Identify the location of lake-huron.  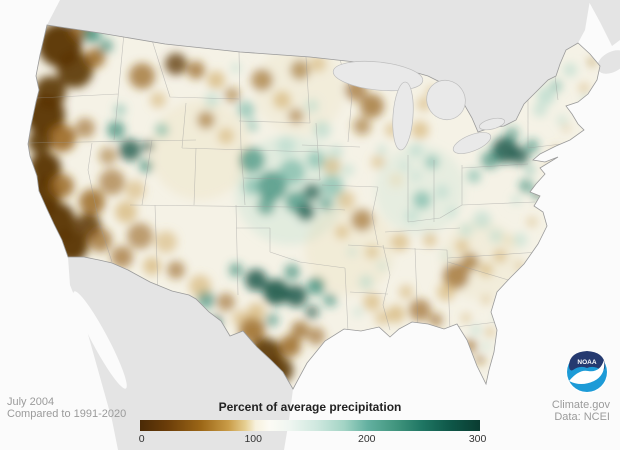
(446, 100).